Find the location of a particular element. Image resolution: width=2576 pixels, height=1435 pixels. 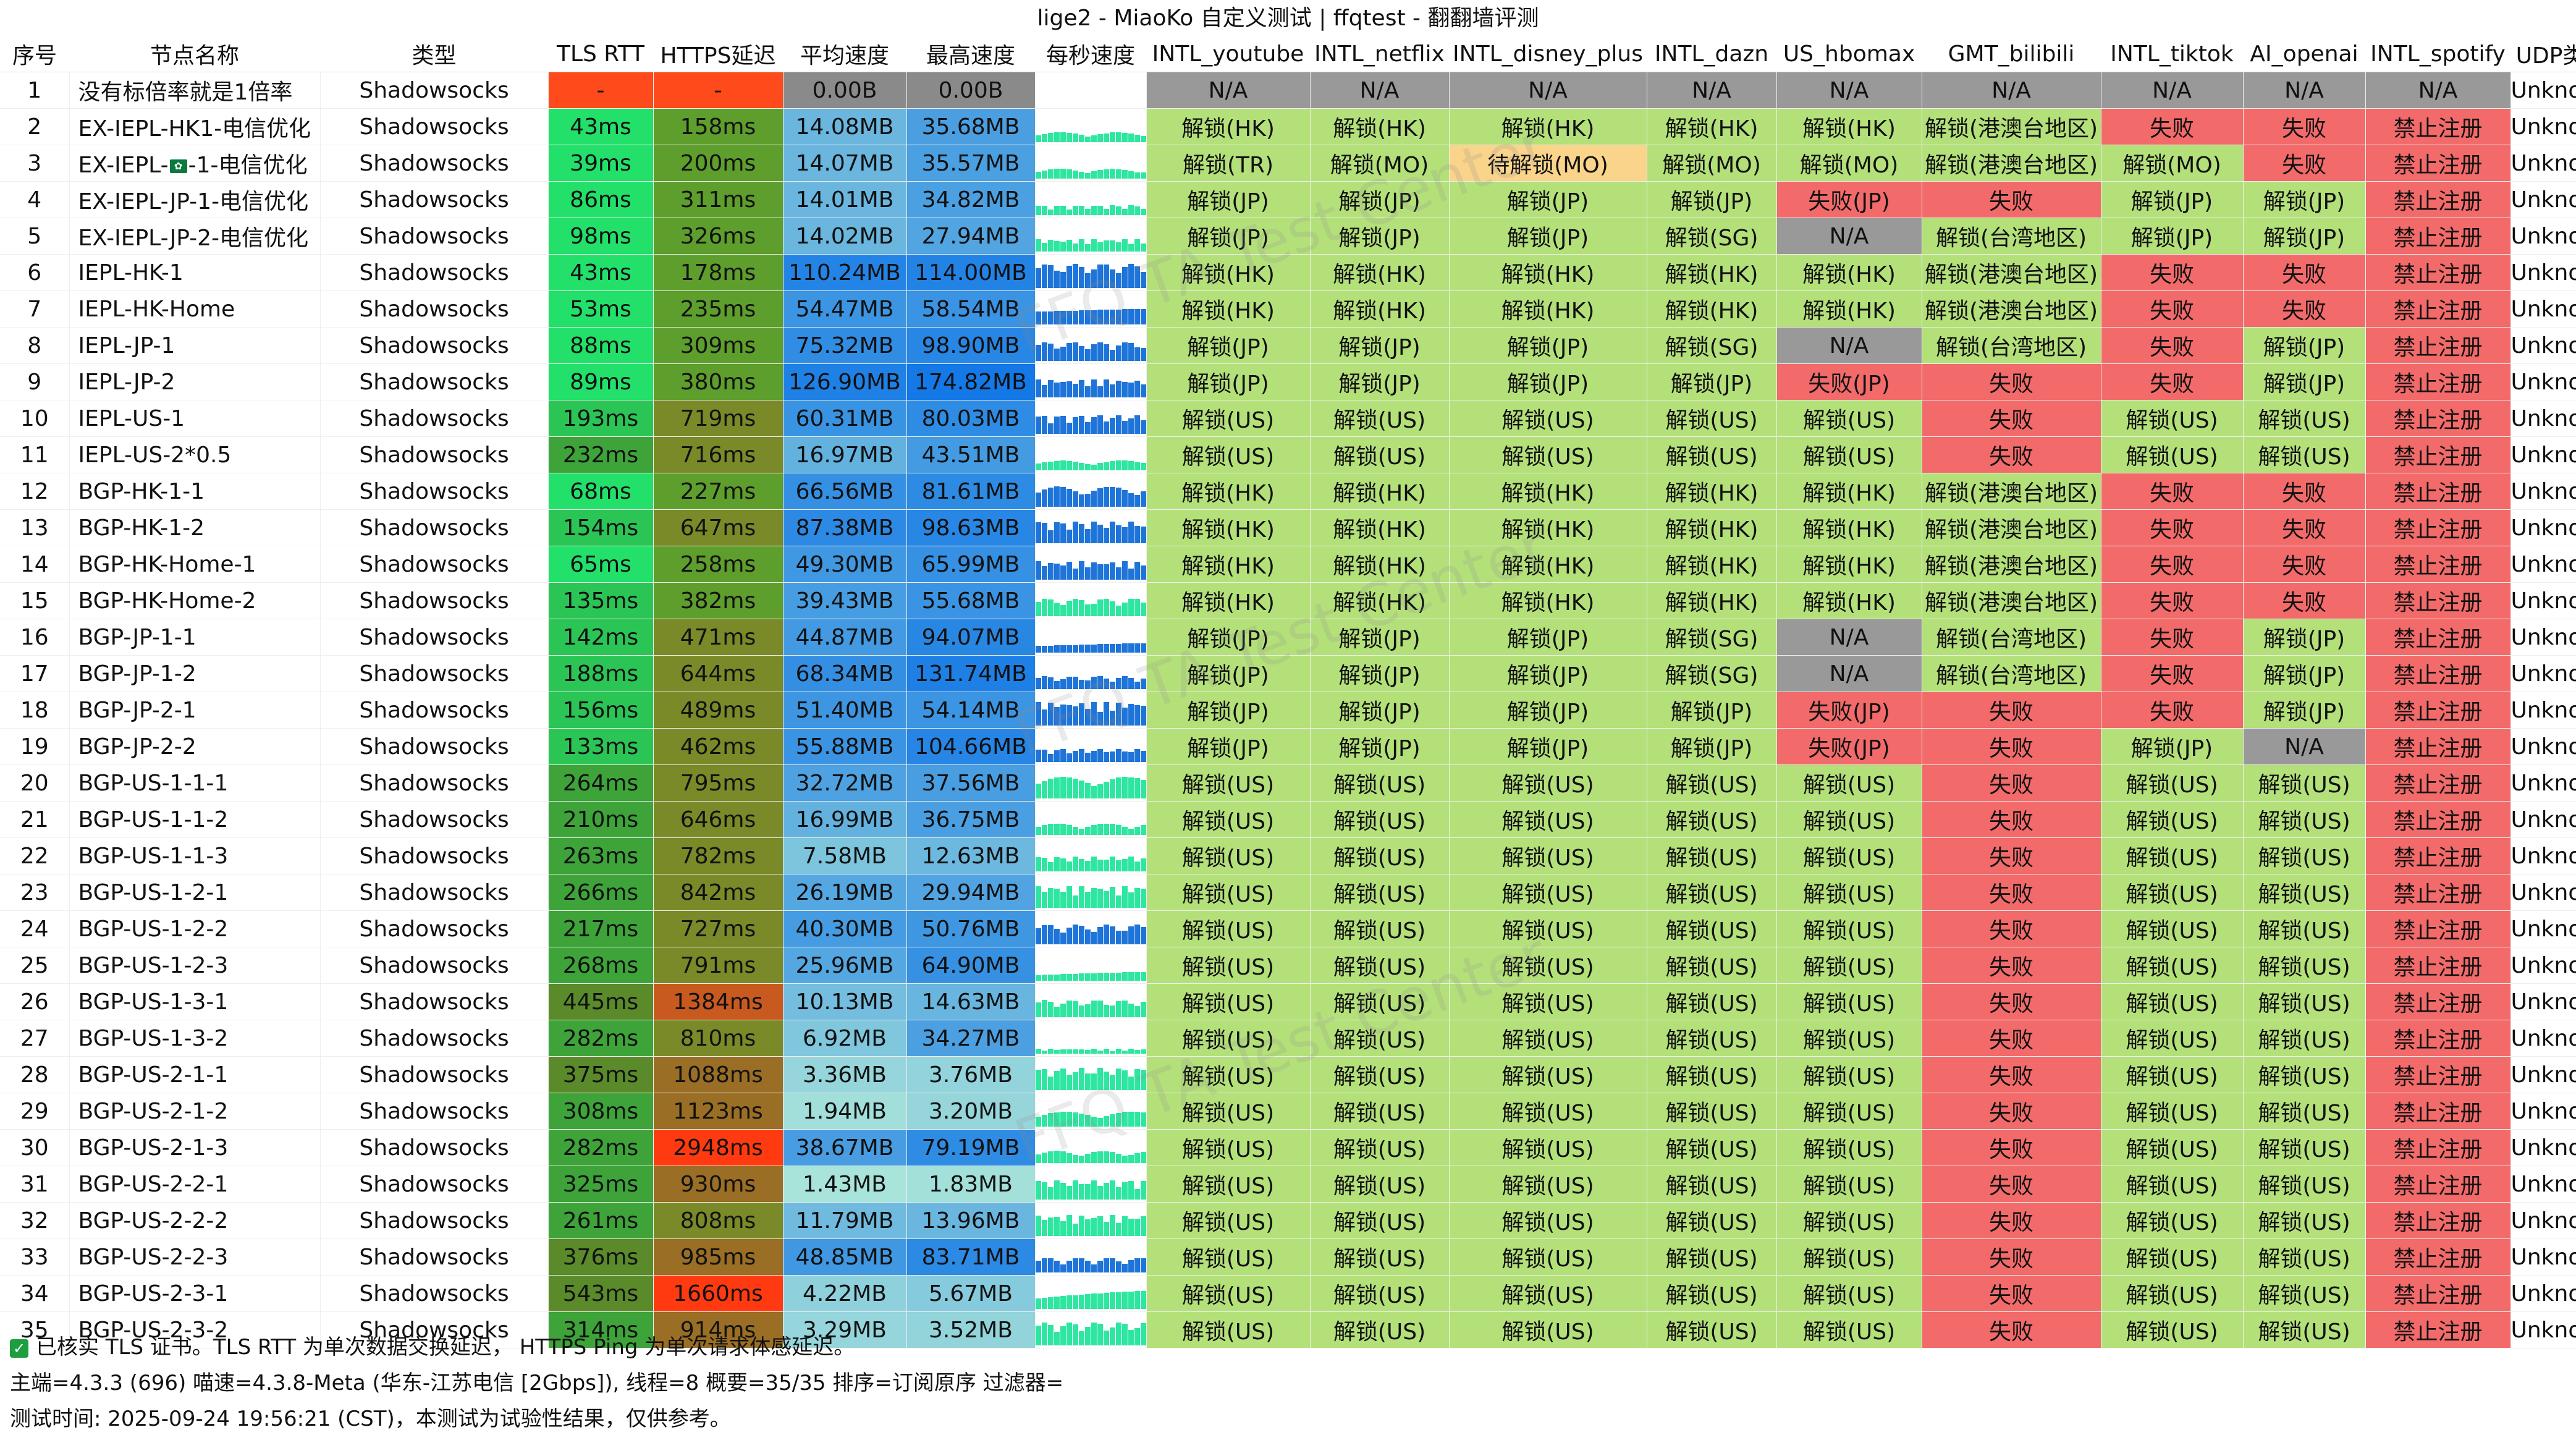

column-header: 节点名称 is located at coordinates (194, 54).